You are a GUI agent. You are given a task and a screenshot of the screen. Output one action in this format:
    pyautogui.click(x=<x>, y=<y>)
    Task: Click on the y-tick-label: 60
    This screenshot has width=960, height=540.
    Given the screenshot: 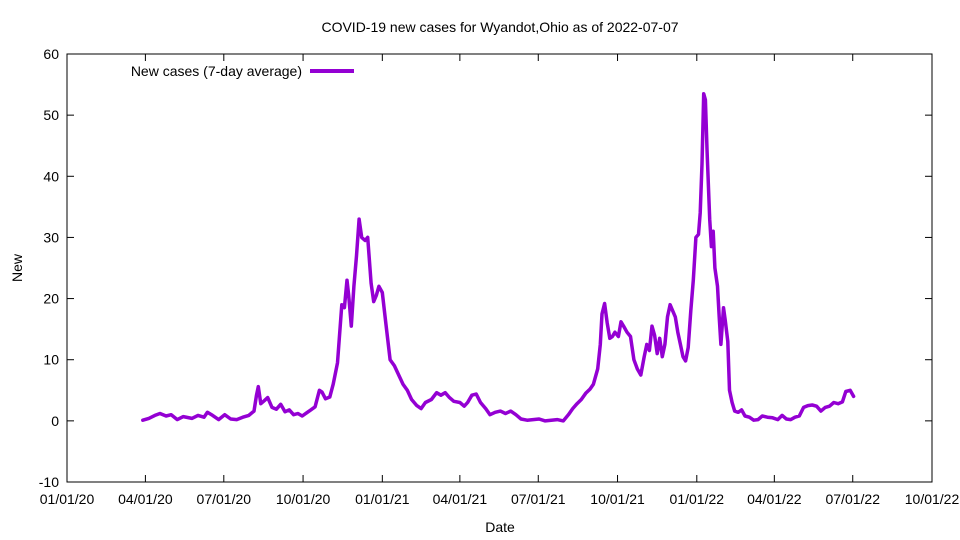 What is the action you would take?
    pyautogui.click(x=51, y=54)
    